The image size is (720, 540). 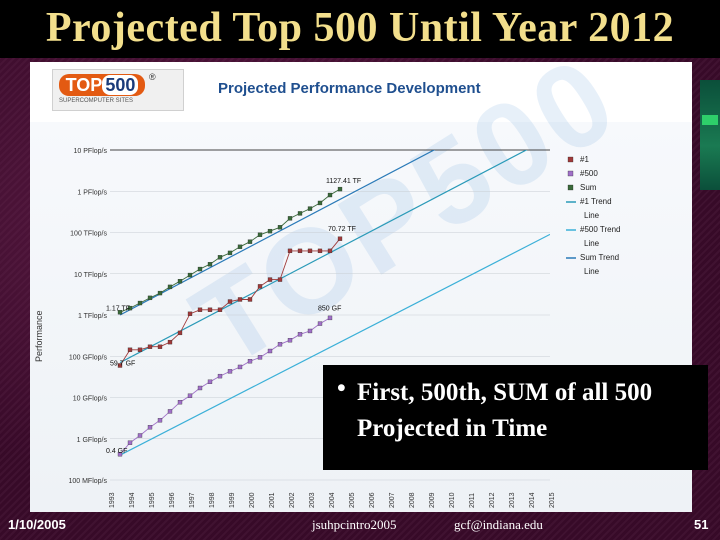 I want to click on top500-logo: TOP 500 ® SUPERCOMPUTER SITES, so click(x=118, y=90).